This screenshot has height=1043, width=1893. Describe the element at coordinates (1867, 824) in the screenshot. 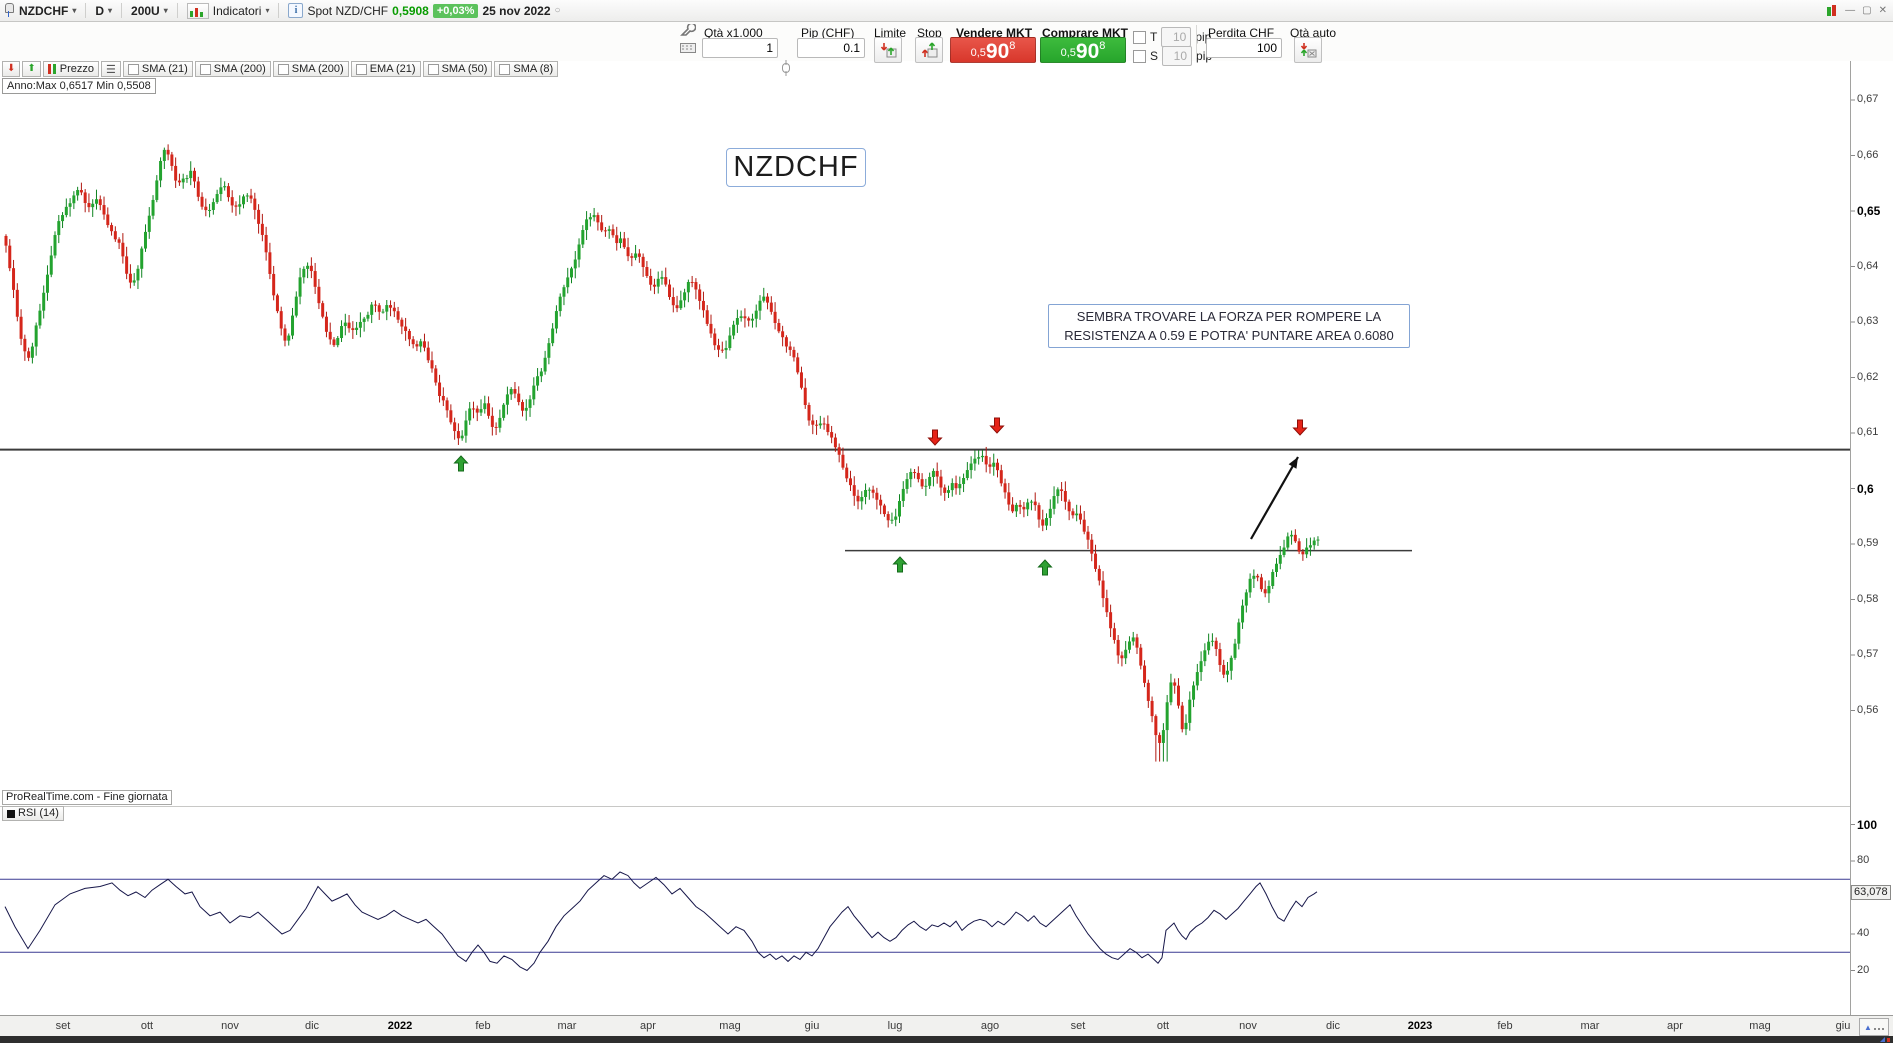

I see `rsi-axis-label: 100` at that location.